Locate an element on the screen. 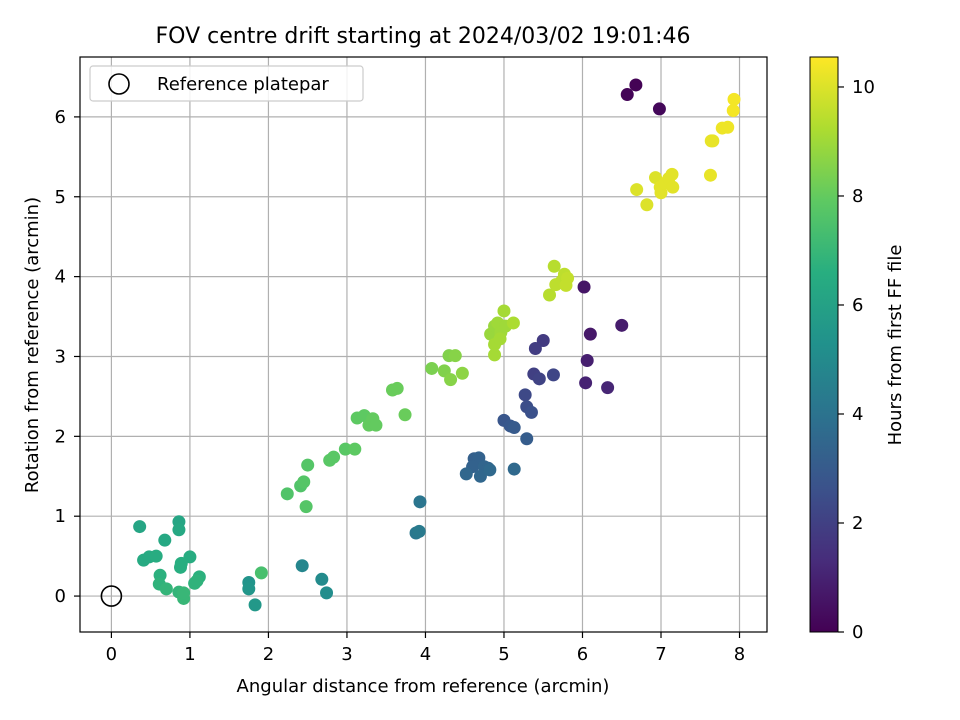  colorbar: 0 2 4 6 8 10 Hours from first FF file is located at coordinates (857, 349).